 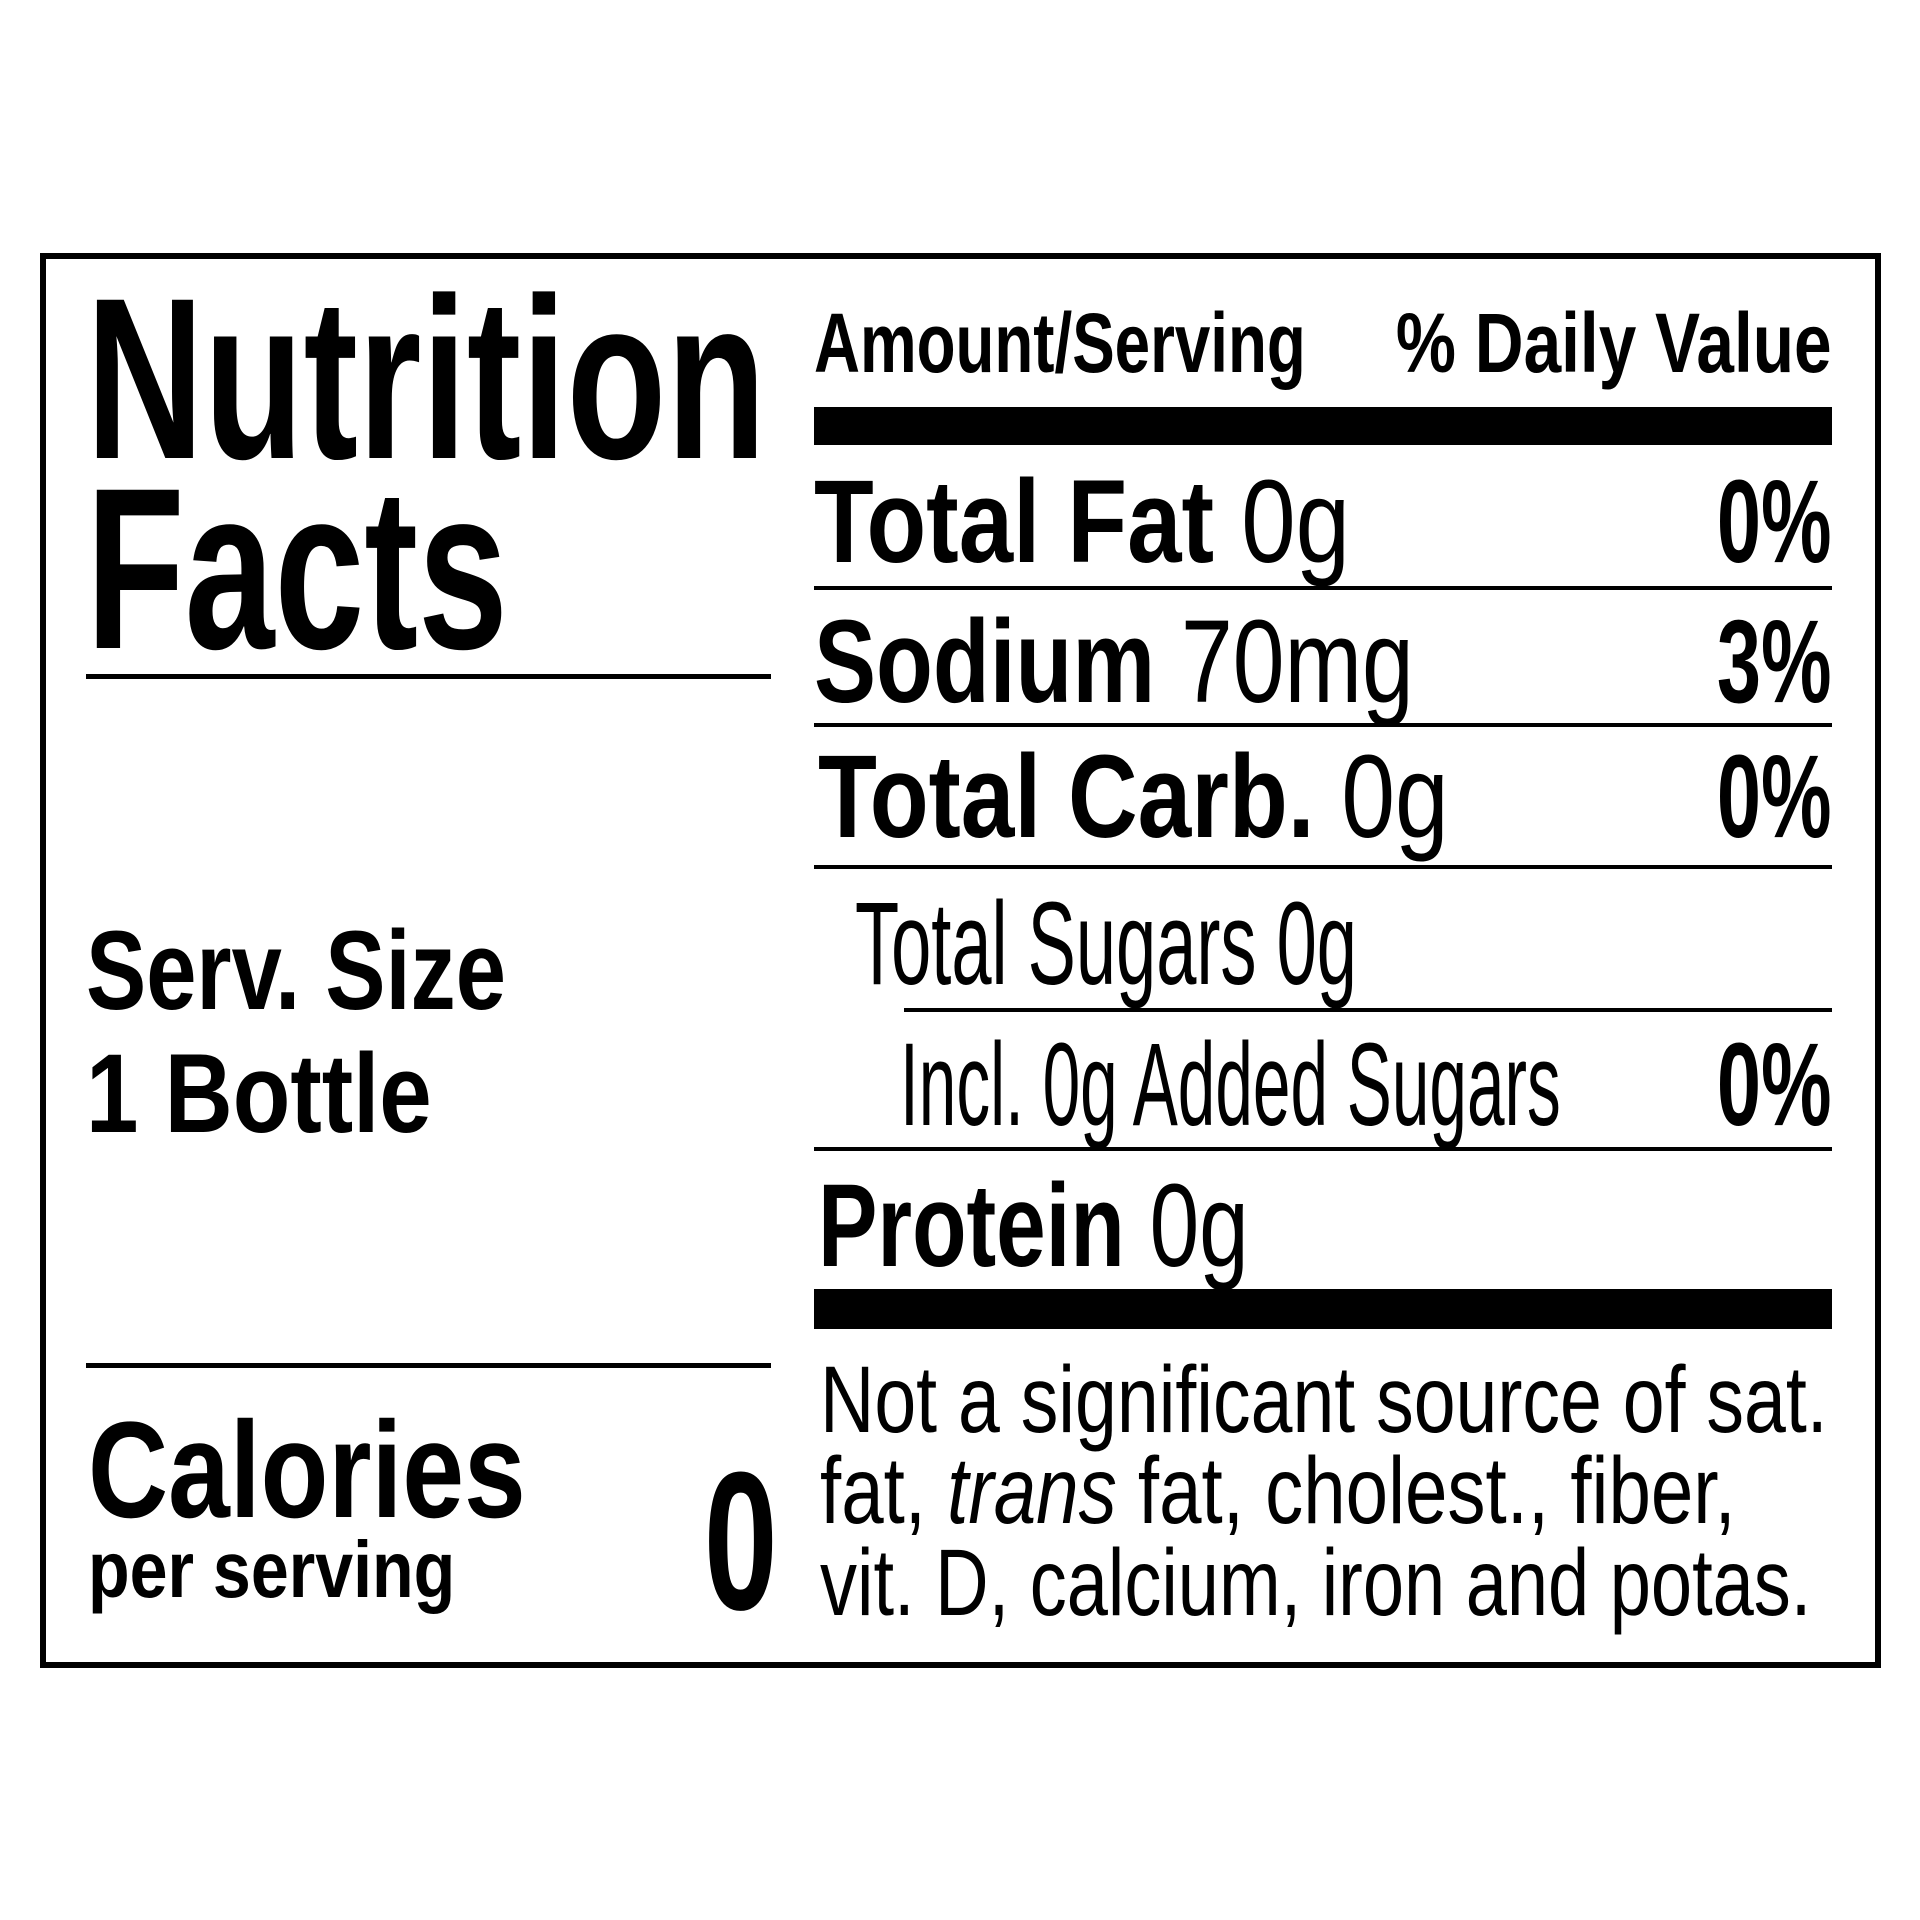 I want to click on amount-per-serving-header: Amount/Serving, so click(x=1060, y=343).